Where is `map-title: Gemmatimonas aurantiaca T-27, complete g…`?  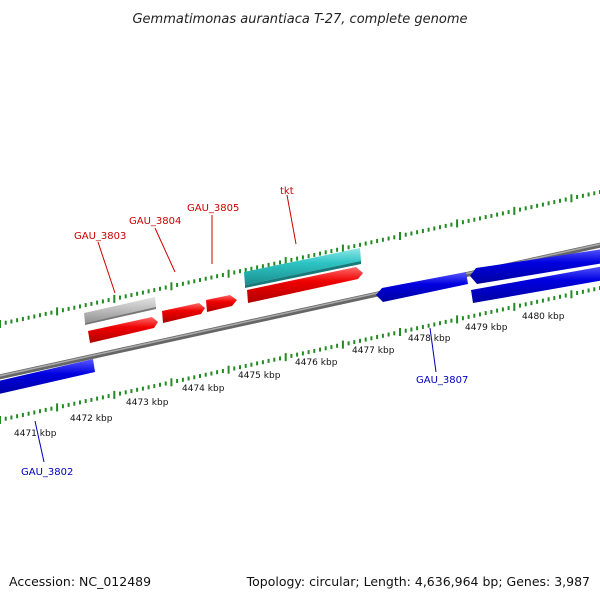
map-title: Gemmatimonas aurantiaca T-27, complete g… is located at coordinates (299, 19).